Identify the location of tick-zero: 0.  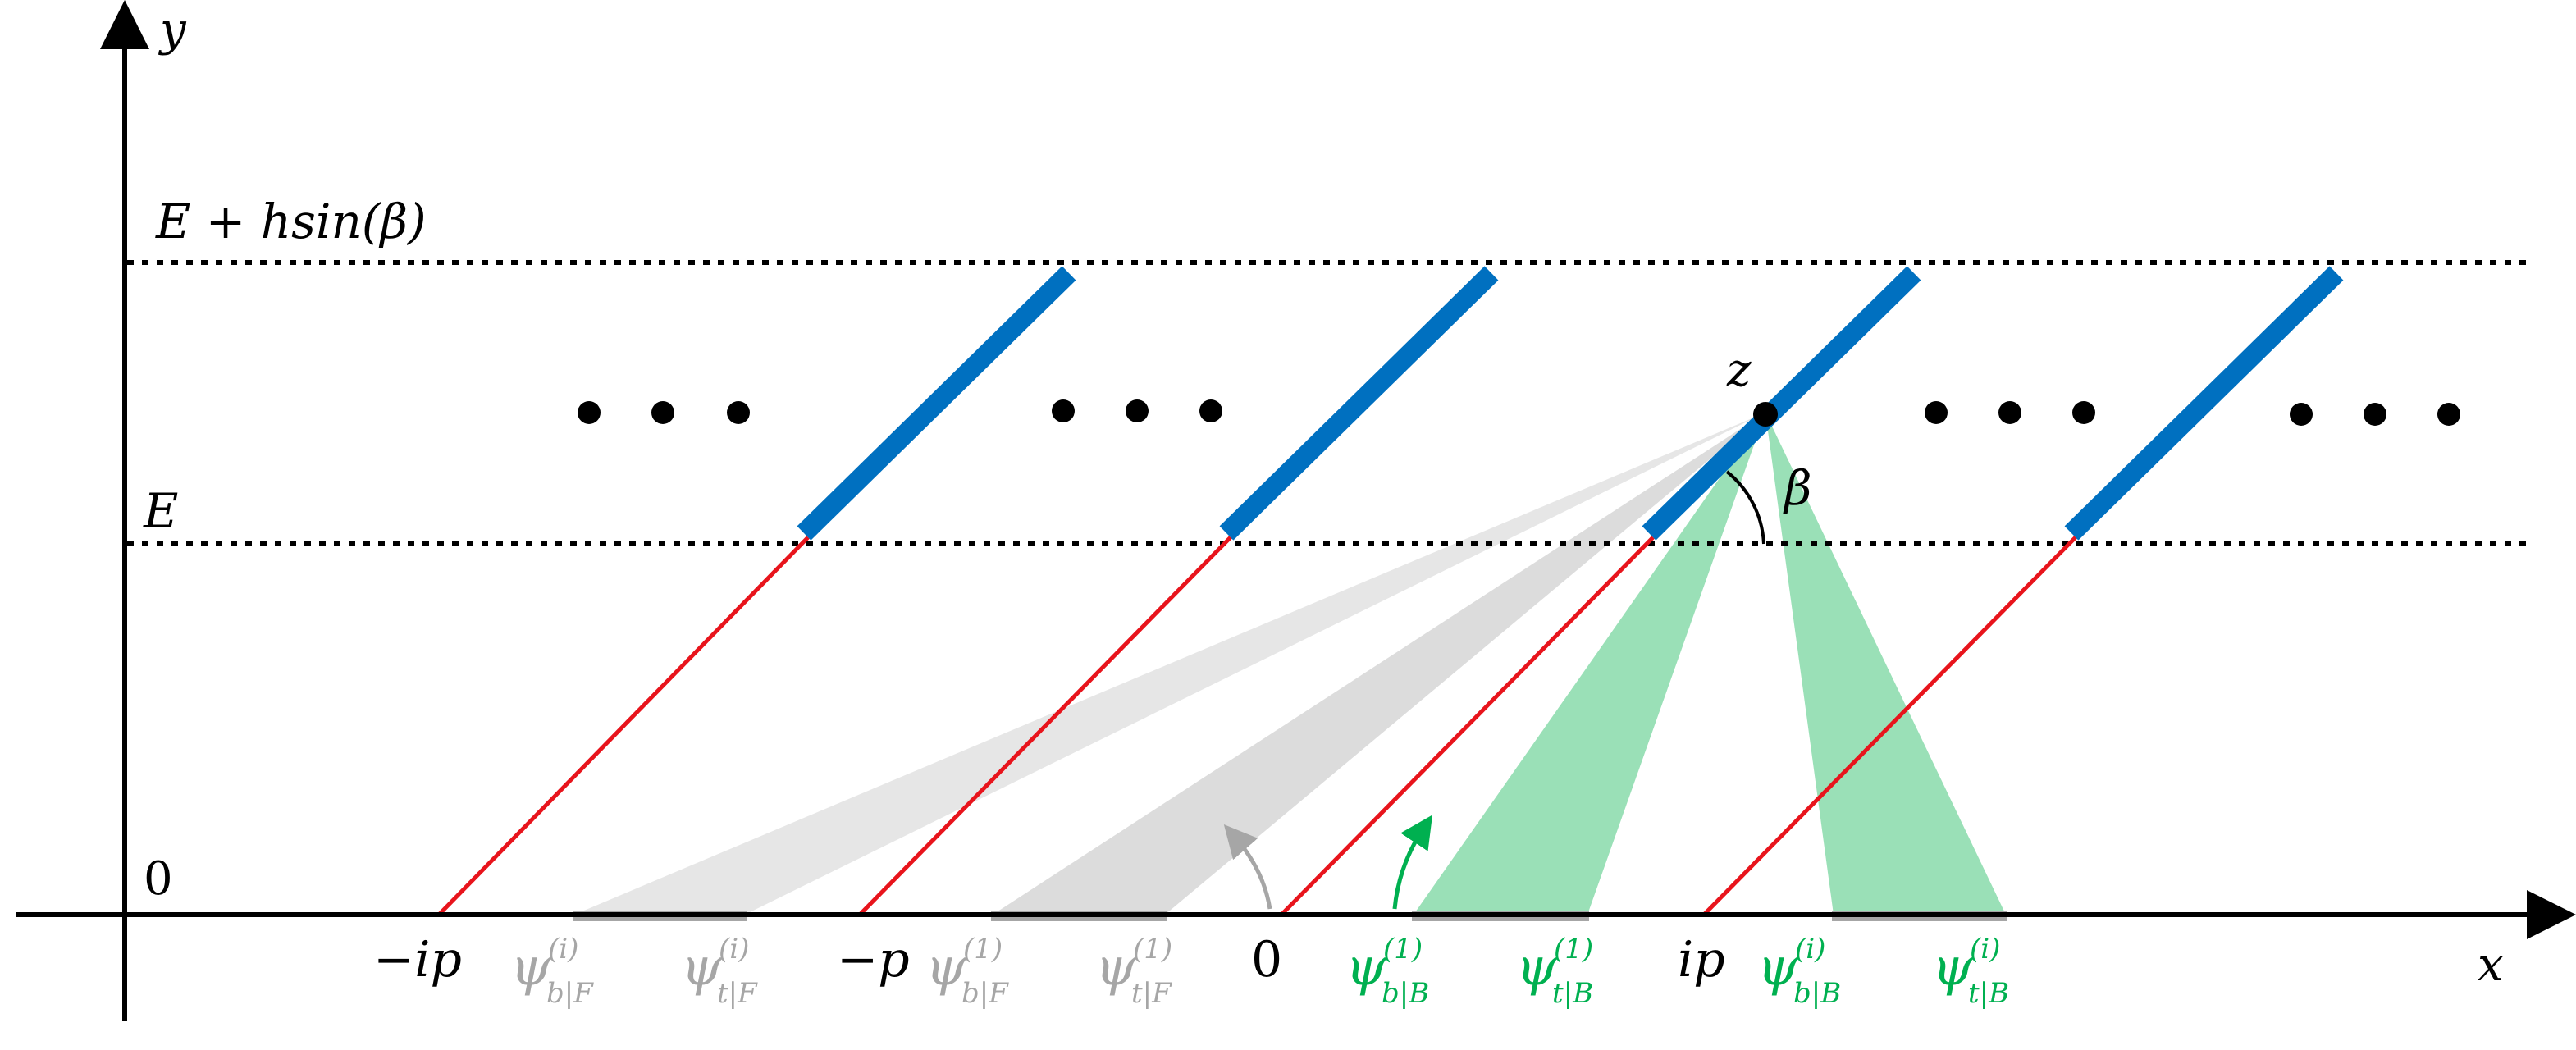
(1266, 960).